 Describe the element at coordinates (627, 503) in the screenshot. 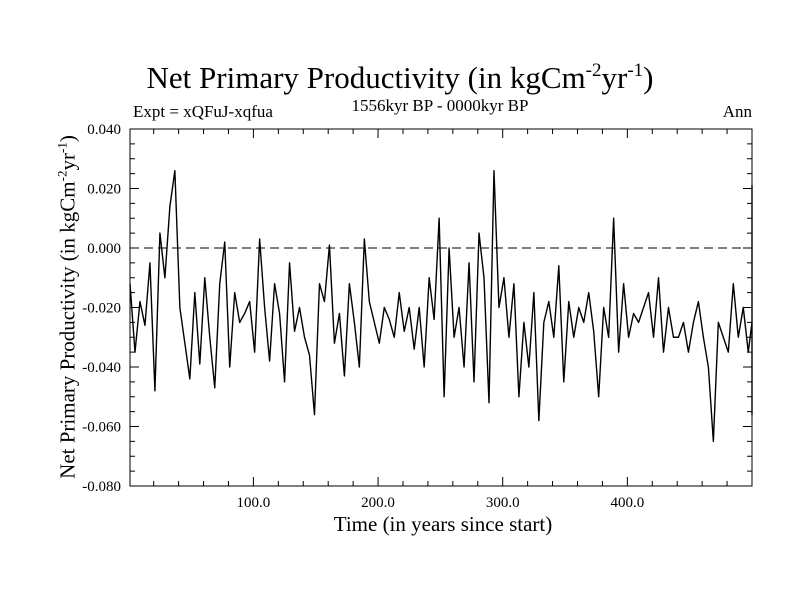

I see `x-tick-label: 400.0` at that location.